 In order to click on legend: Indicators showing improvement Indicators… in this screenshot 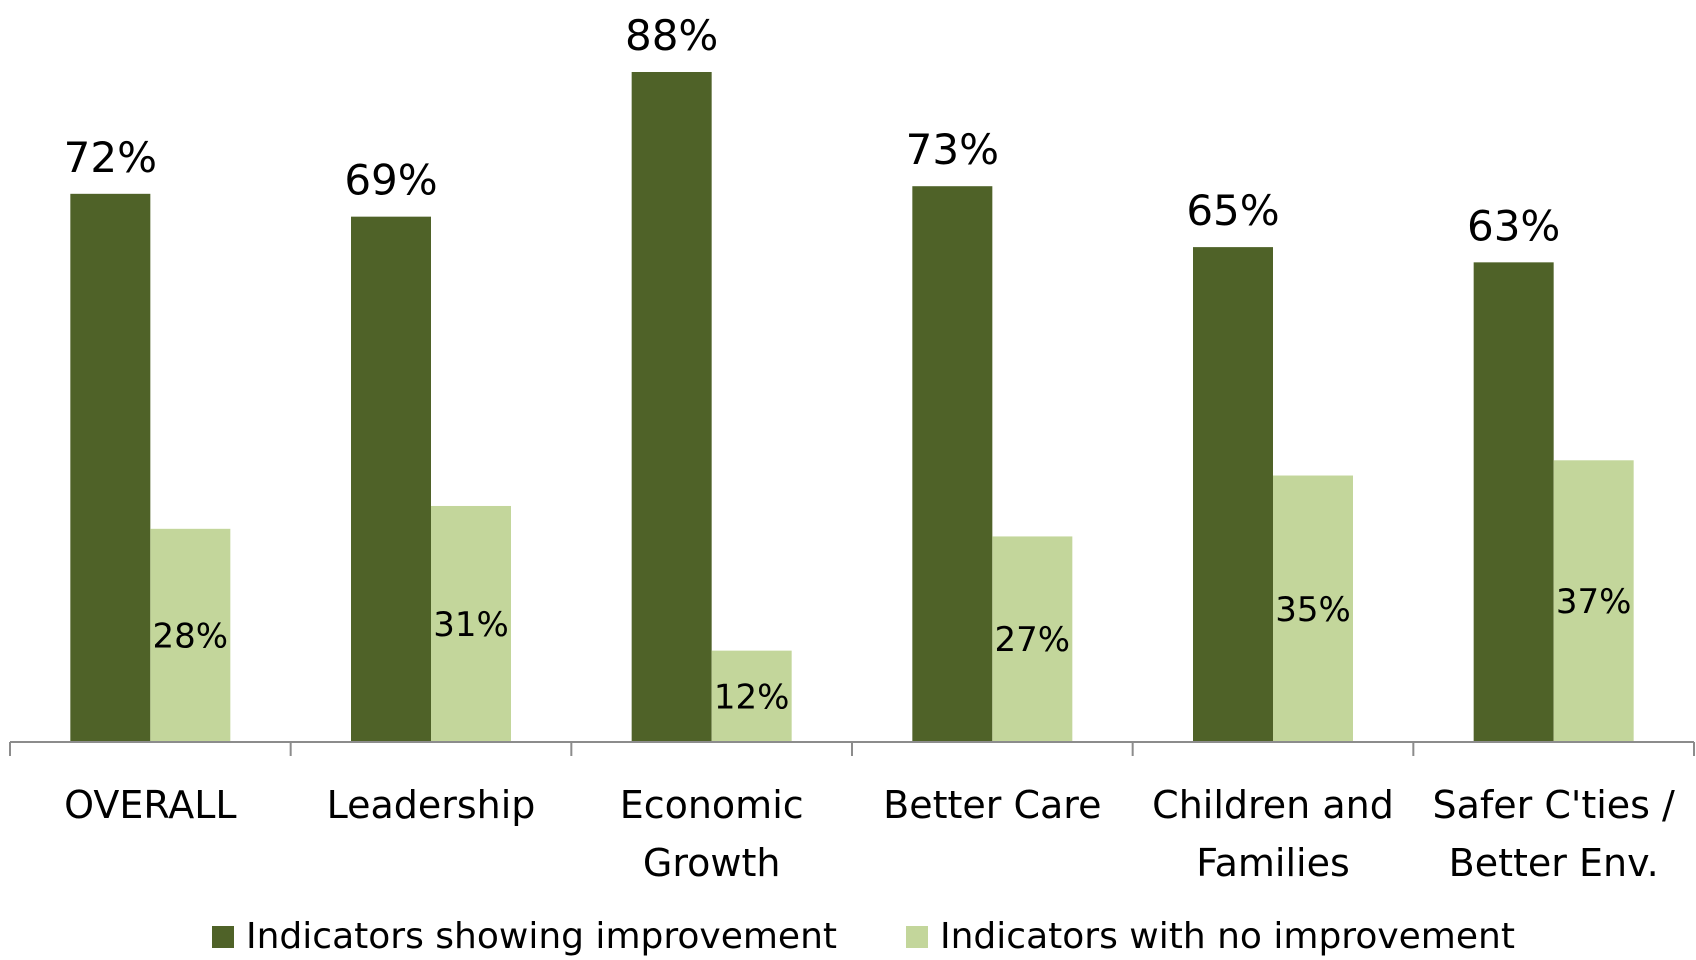, I will do `click(863, 936)`.